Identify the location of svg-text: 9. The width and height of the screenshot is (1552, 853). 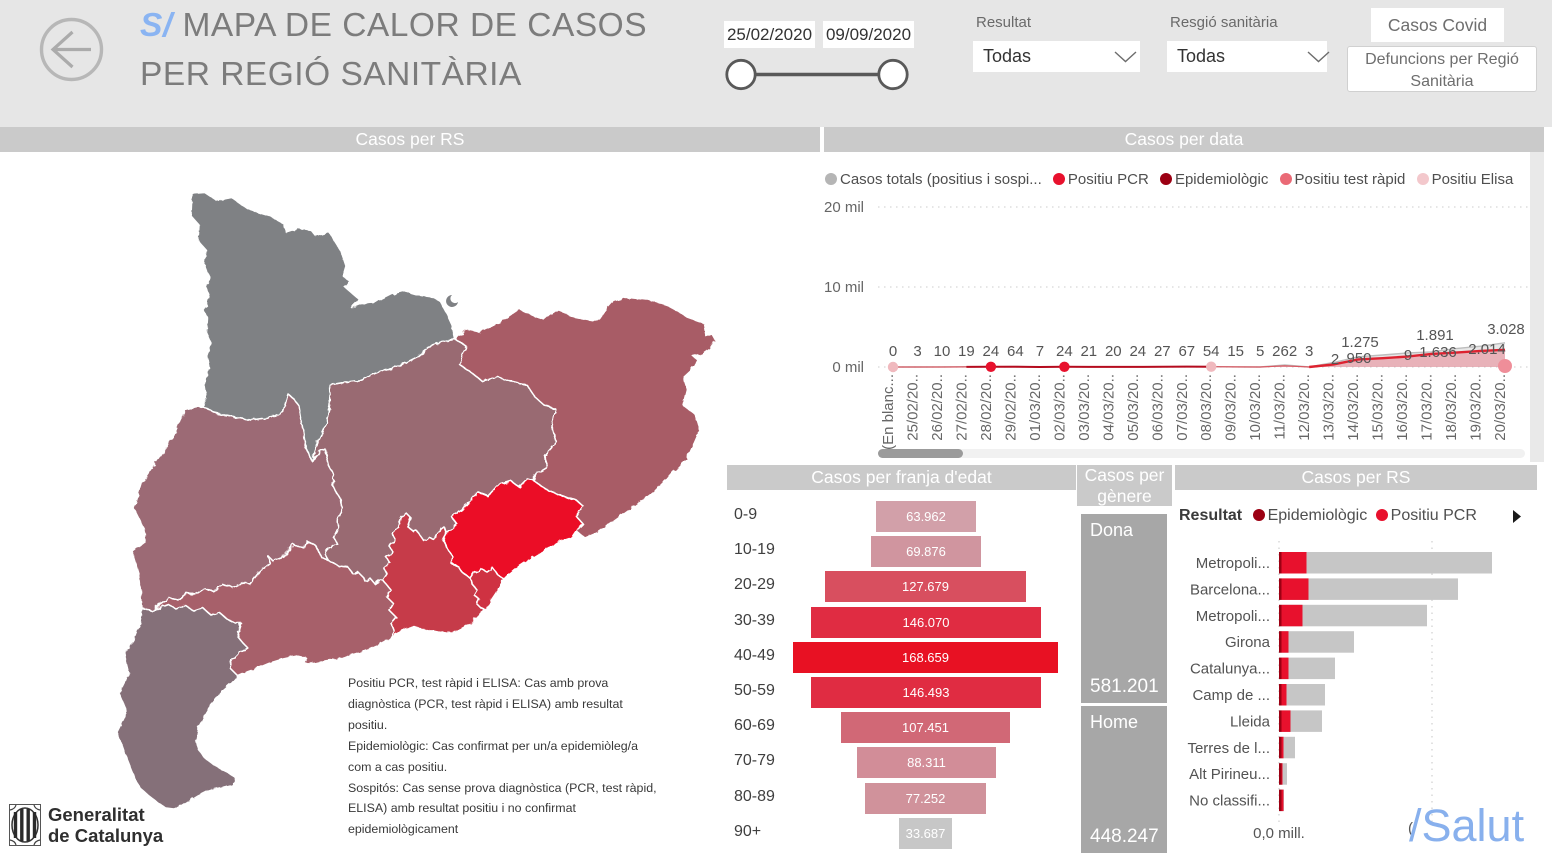
(1408, 355).